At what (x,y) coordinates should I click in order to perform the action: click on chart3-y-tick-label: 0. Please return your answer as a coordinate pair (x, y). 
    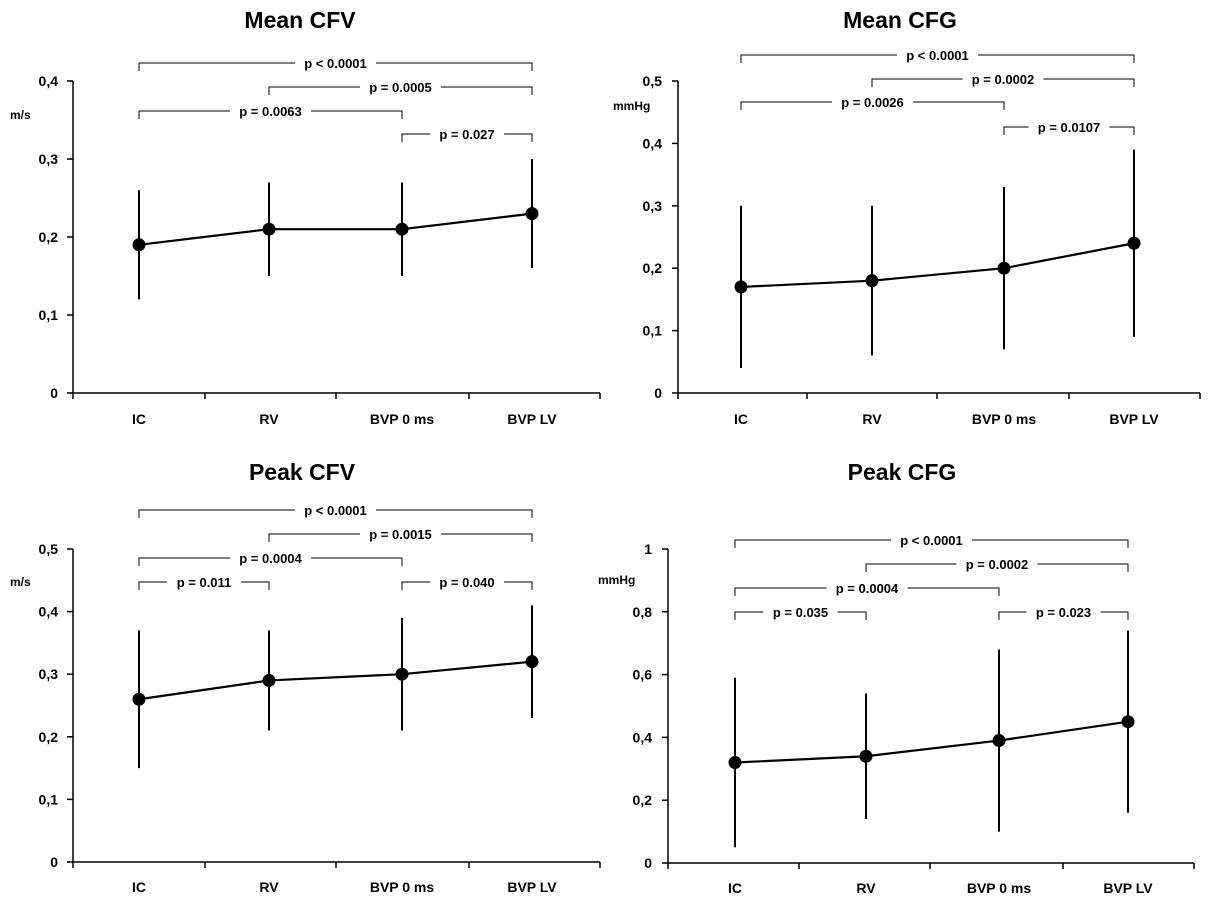
    Looking at the image, I should click on (54, 862).